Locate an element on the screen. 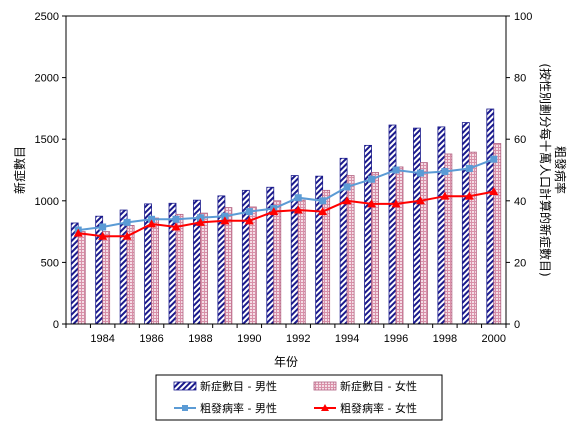  left-tick-label: 1000 is located at coordinates (47, 202).